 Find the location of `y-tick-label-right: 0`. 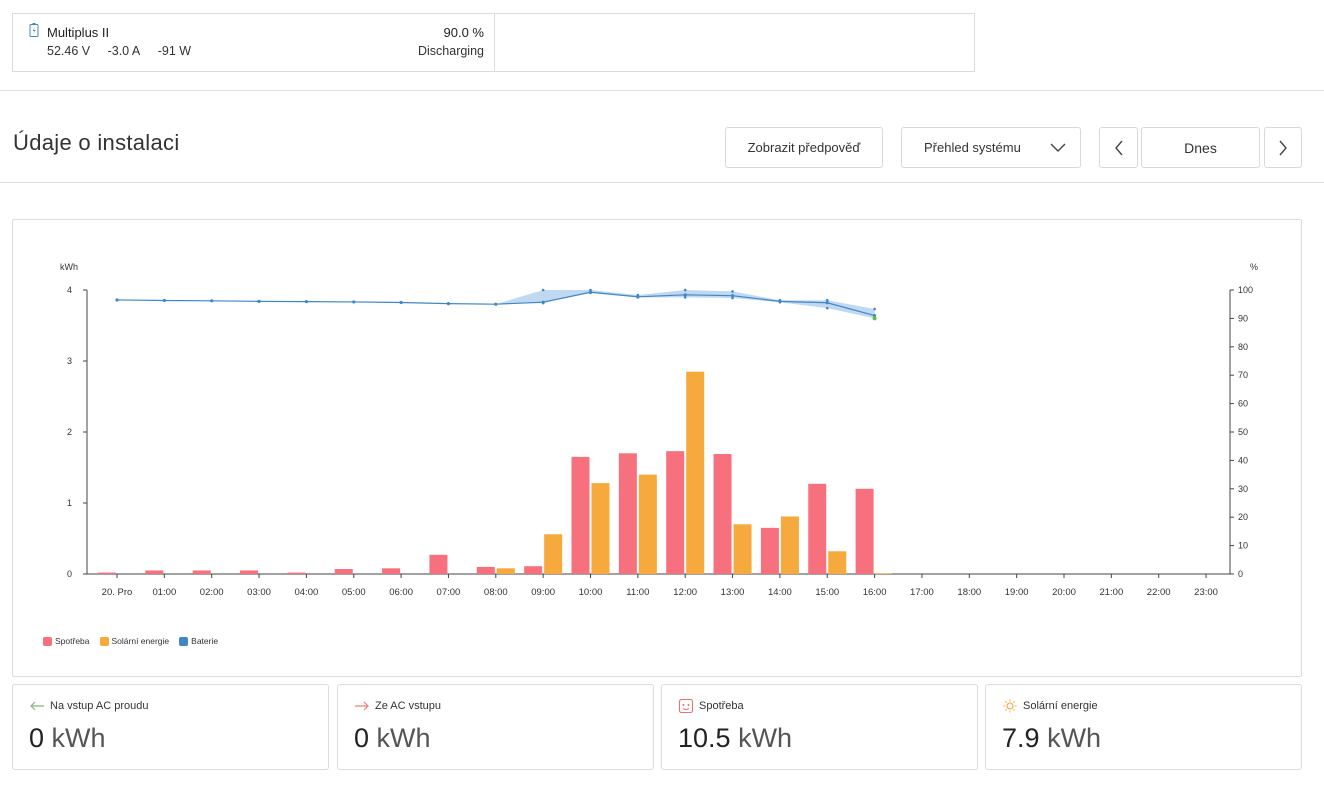

y-tick-label-right: 0 is located at coordinates (1240, 574).